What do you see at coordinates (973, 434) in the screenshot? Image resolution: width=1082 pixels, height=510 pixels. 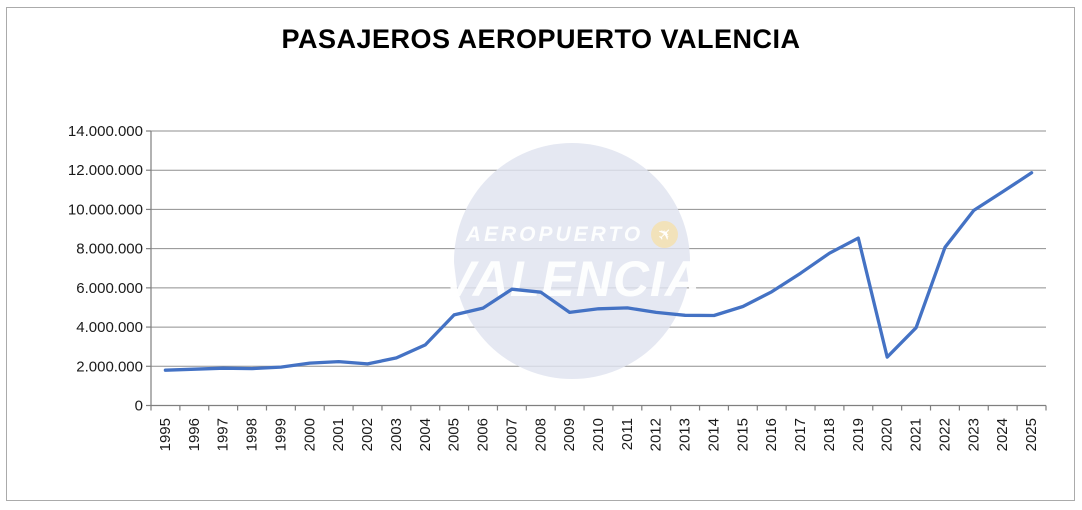 I see `x-tick-label: 2023` at bounding box center [973, 434].